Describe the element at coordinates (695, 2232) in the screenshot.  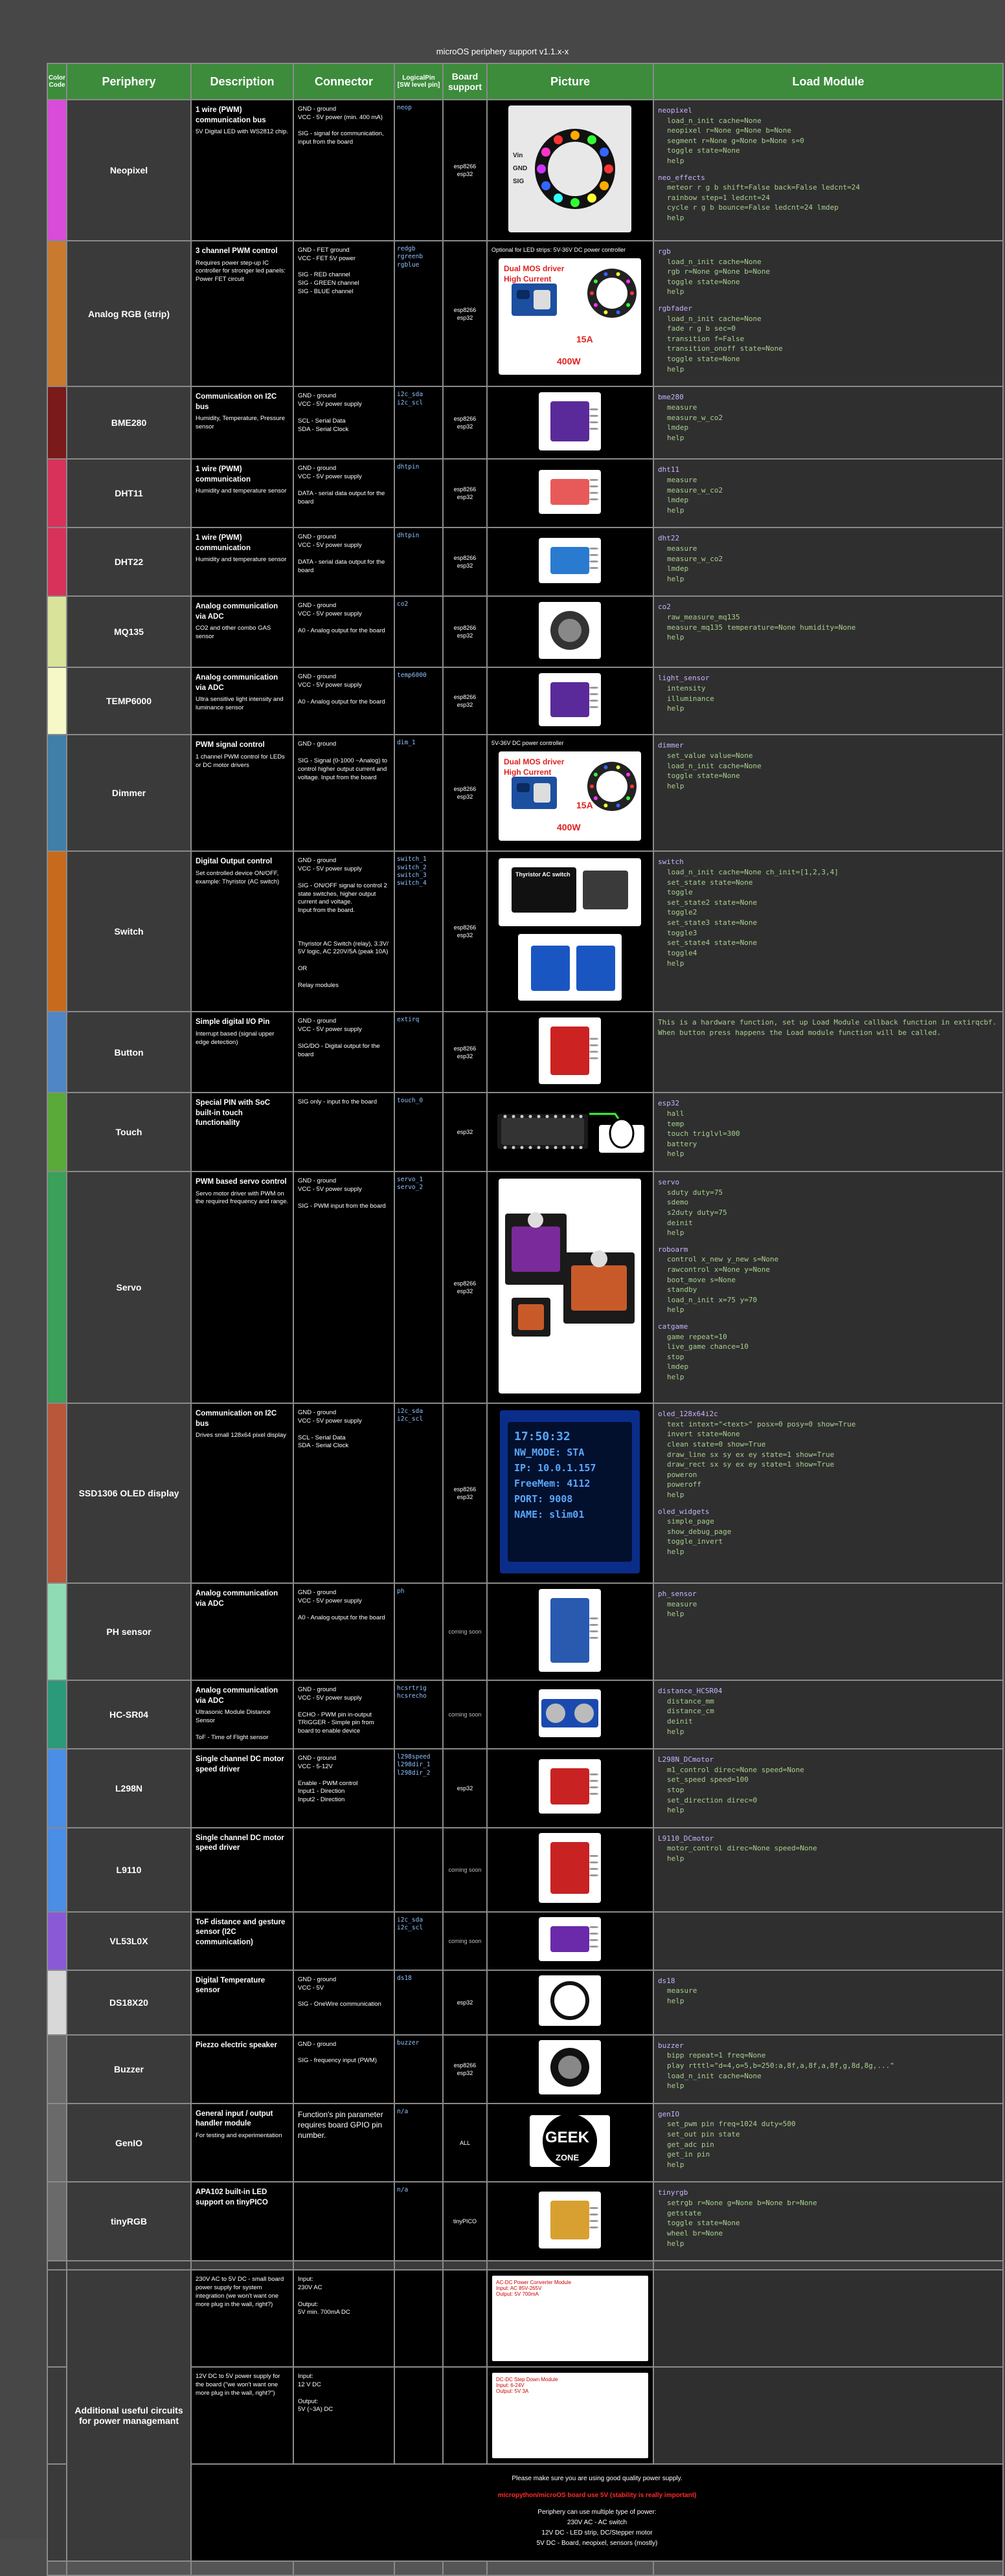
I see `load-module-function: wheel br=None` at that location.